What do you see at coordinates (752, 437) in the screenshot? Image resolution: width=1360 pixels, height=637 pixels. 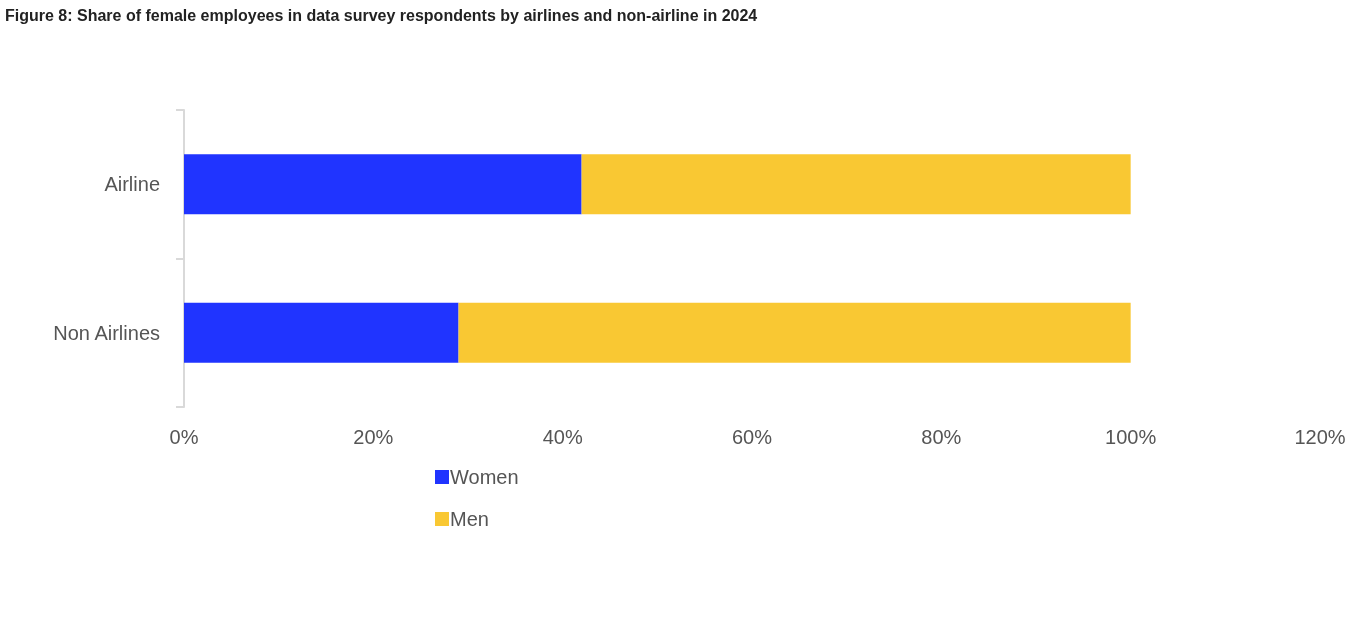 I see `x-tick-label: 60%` at bounding box center [752, 437].